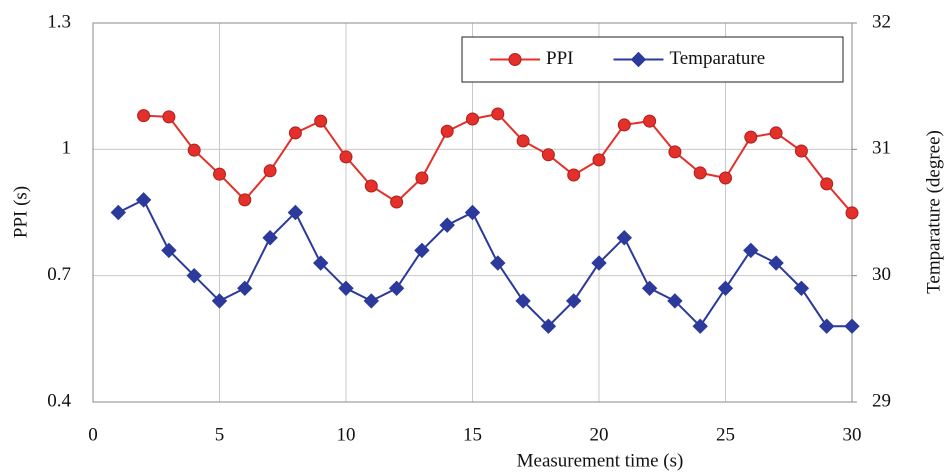 The image size is (952, 475). I want to click on y-tick-label: 1.3, so click(59, 21).